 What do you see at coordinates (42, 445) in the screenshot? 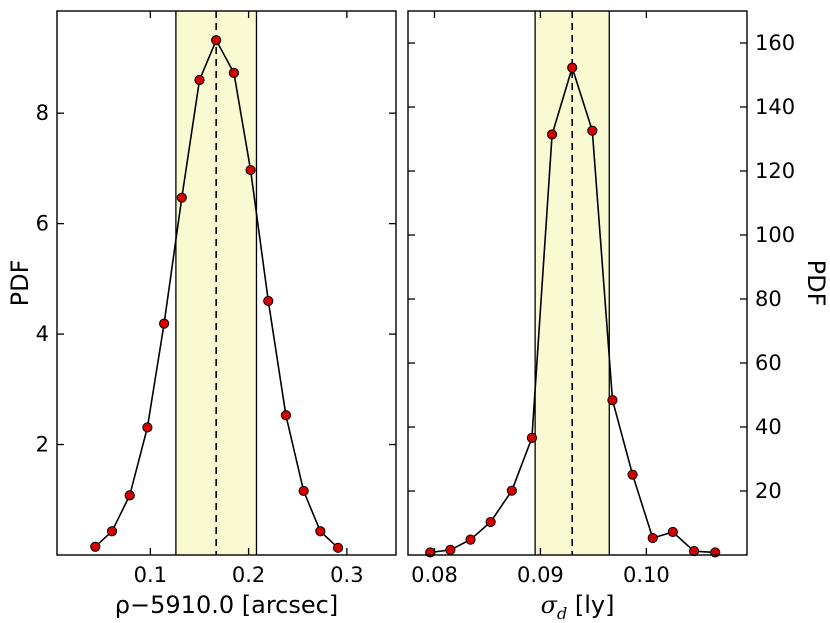
I see `left-y-tick-label: 2` at bounding box center [42, 445].